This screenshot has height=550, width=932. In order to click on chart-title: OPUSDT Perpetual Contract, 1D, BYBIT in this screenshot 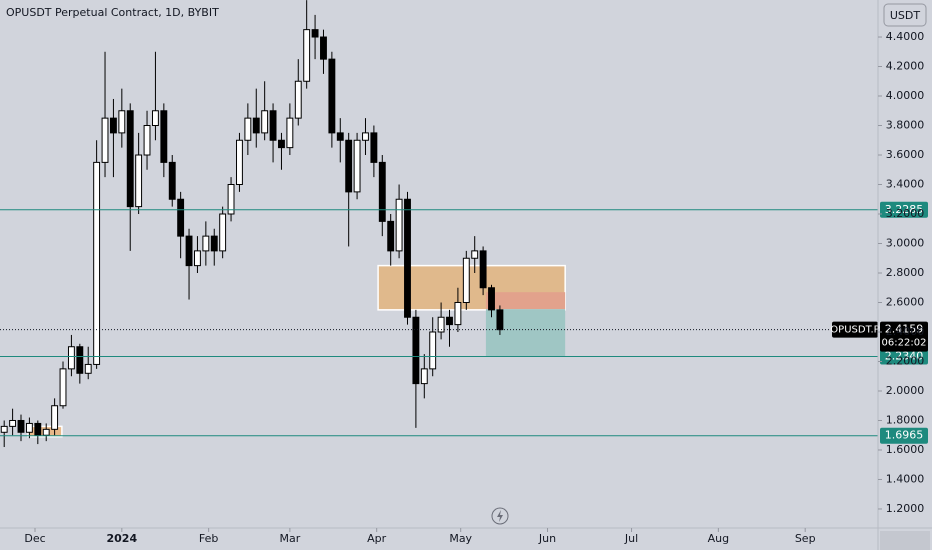, I will do `click(112, 12)`.